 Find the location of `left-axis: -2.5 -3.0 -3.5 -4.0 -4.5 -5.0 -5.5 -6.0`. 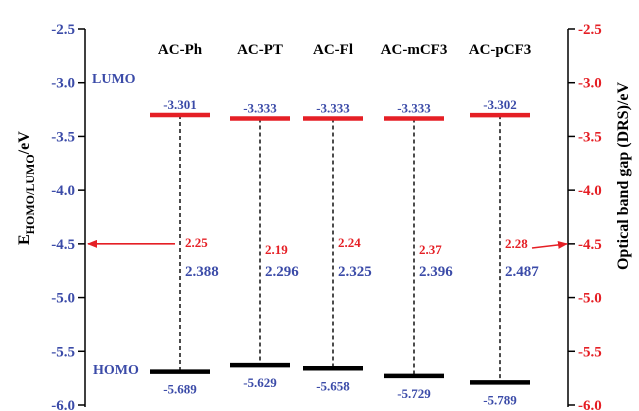

left-axis: -2.5 -3.0 -3.5 -4.0 -4.5 -5.0 -5.5 -6.0 is located at coordinates (68, 216).